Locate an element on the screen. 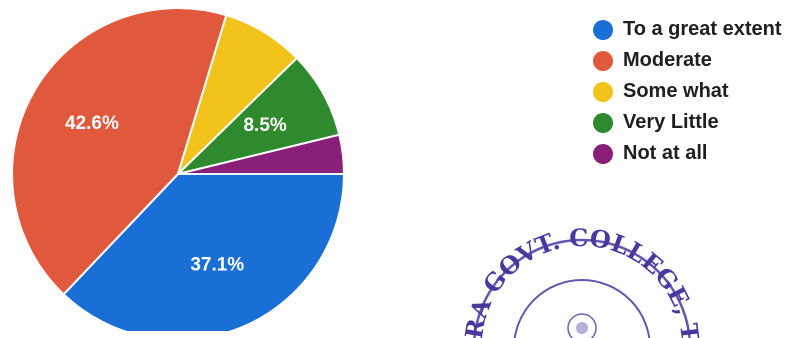 The width and height of the screenshot is (789, 338). legend-item-some-what: Some what is located at coordinates (687, 91).